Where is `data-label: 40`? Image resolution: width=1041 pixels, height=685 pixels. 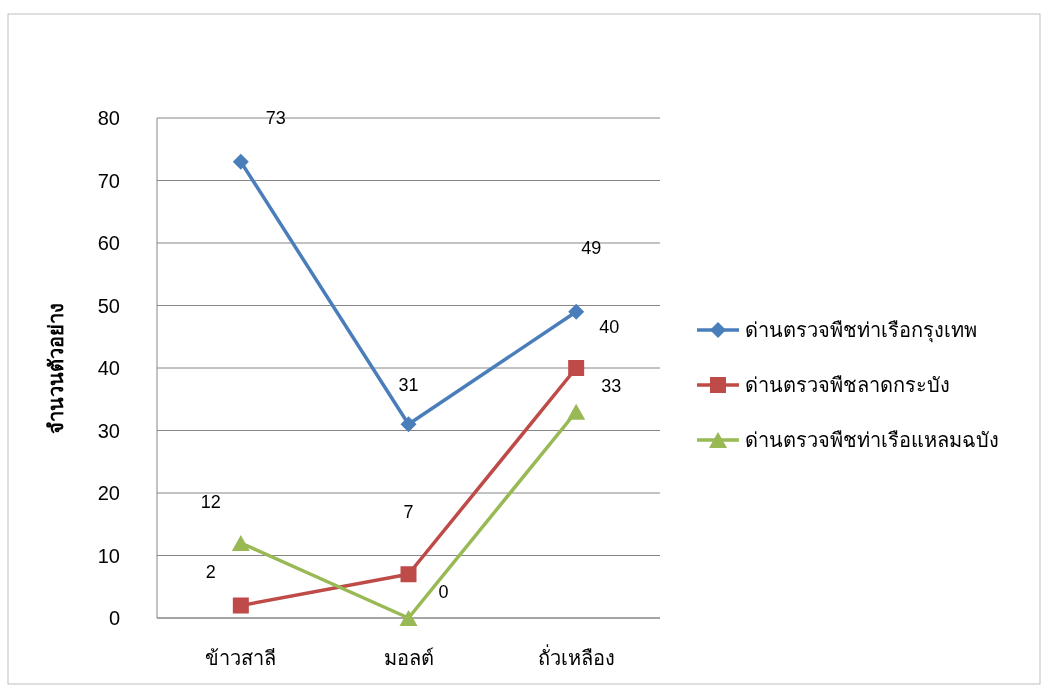 data-label: 40 is located at coordinates (609, 327).